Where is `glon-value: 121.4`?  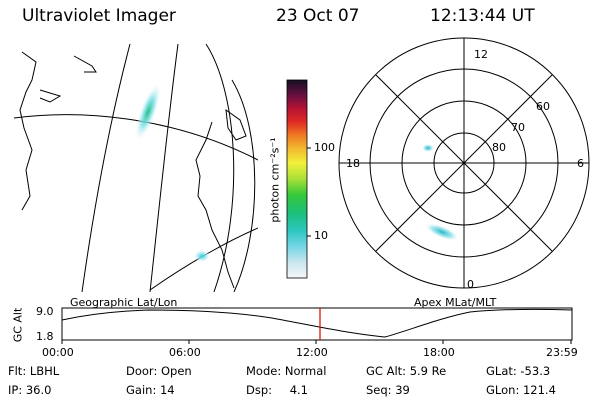
glon-value: 121.4 is located at coordinates (539, 390).